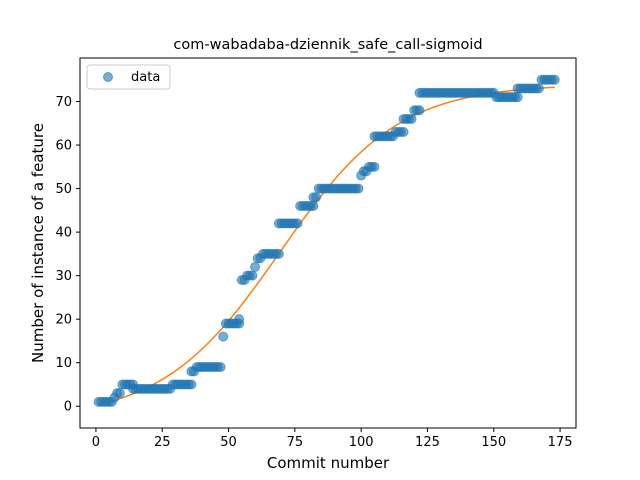 The height and width of the screenshot is (480, 640). Describe the element at coordinates (361, 442) in the screenshot. I see `x-tick-label: 100` at that location.